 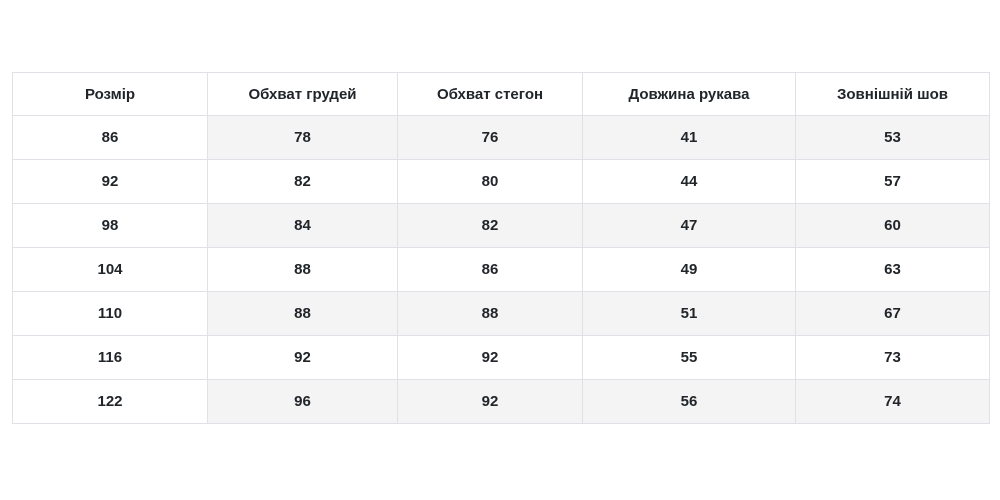 What do you see at coordinates (302, 357) in the screenshot?
I see `chest-cell: 92` at bounding box center [302, 357].